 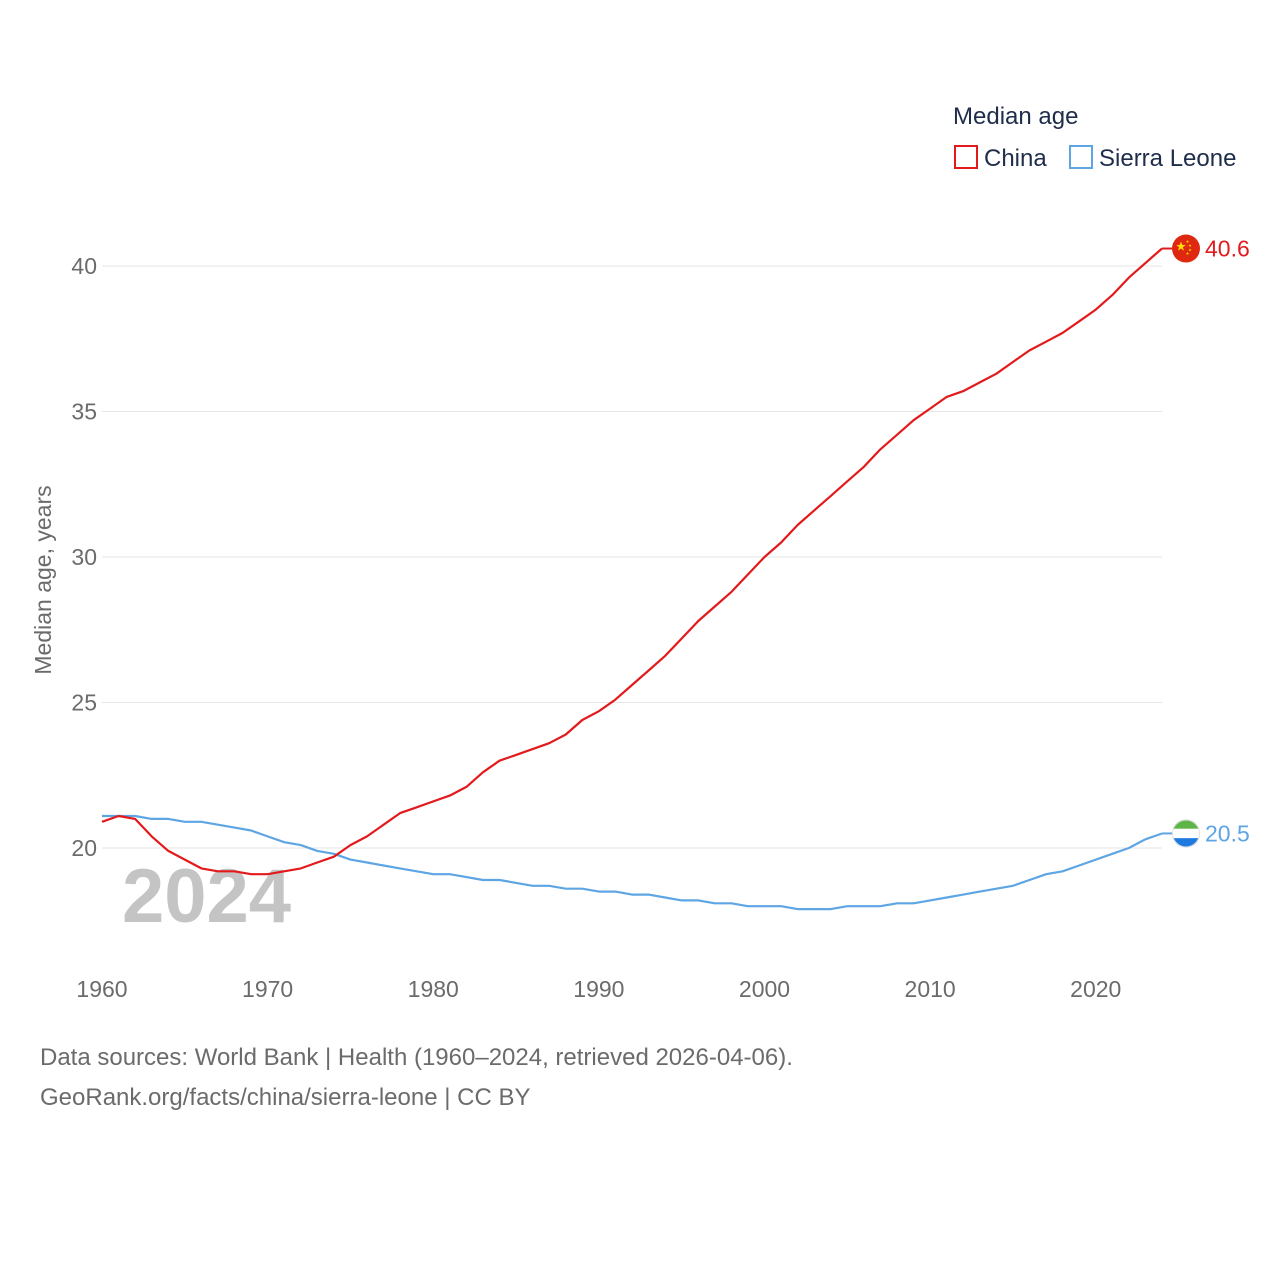 I want to click on x-tick-label-1970: 1970, so click(x=267, y=989).